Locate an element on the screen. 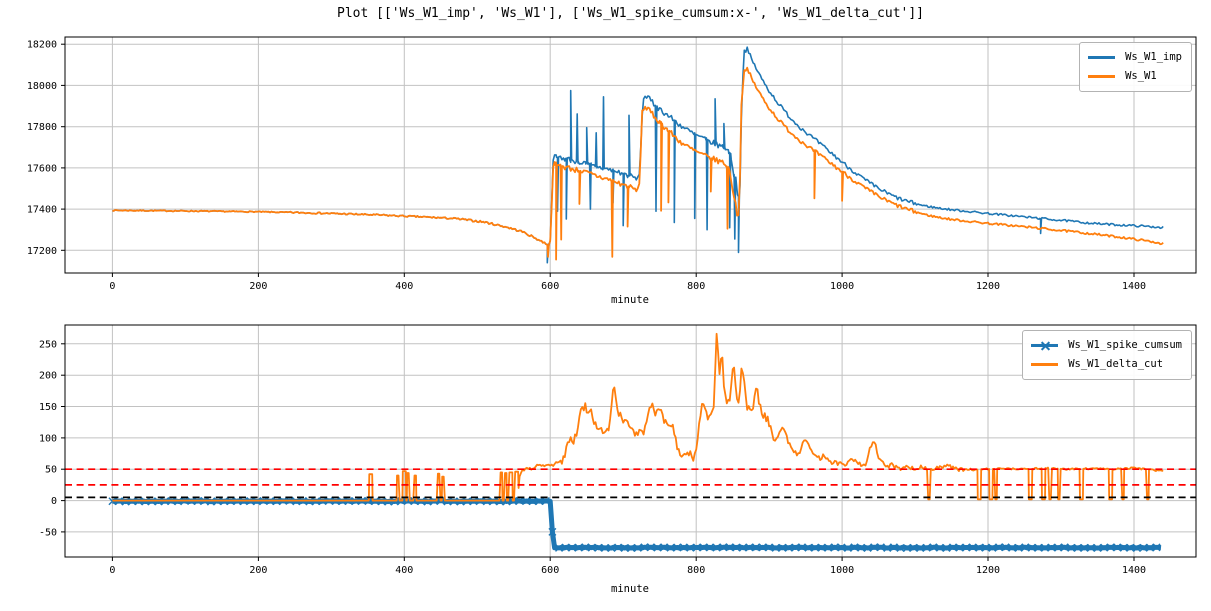 The height and width of the screenshot is (611, 1211). y-tick-label: 100 is located at coordinates (48, 438).